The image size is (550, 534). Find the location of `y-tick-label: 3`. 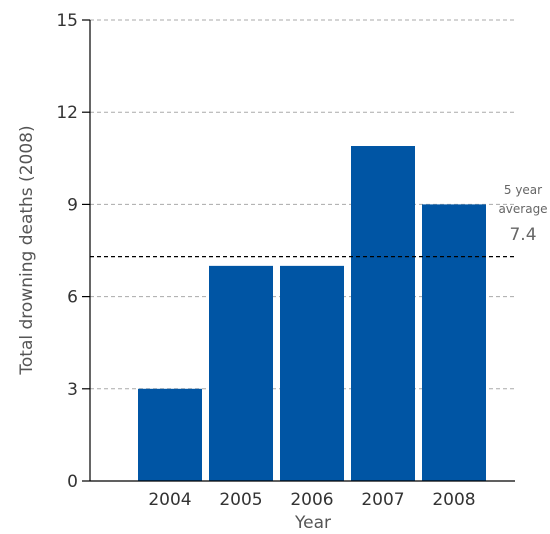

y-tick-label: 3 is located at coordinates (72, 390).